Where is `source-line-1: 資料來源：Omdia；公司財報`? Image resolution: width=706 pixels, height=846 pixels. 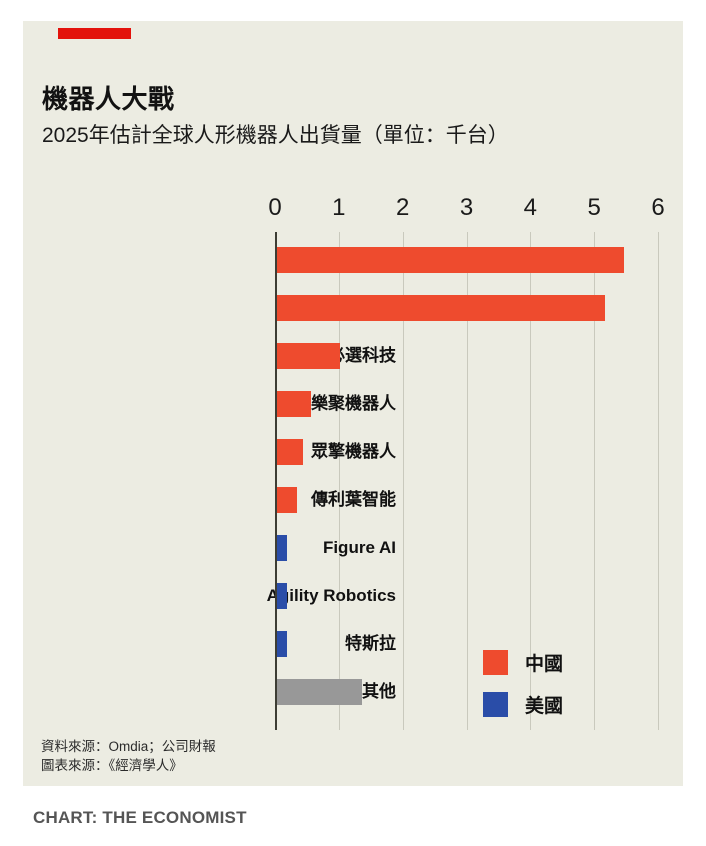 source-line-1: 資料來源：Omdia；公司財報 is located at coordinates (128, 746).